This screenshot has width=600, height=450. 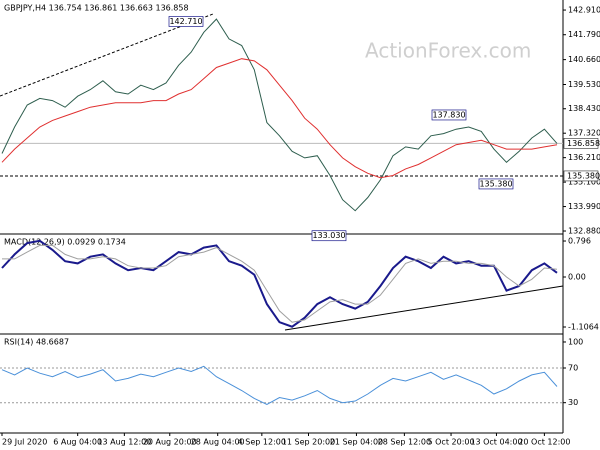 I want to click on x-tick-label: 29 Jul 2020, so click(x=24, y=442).